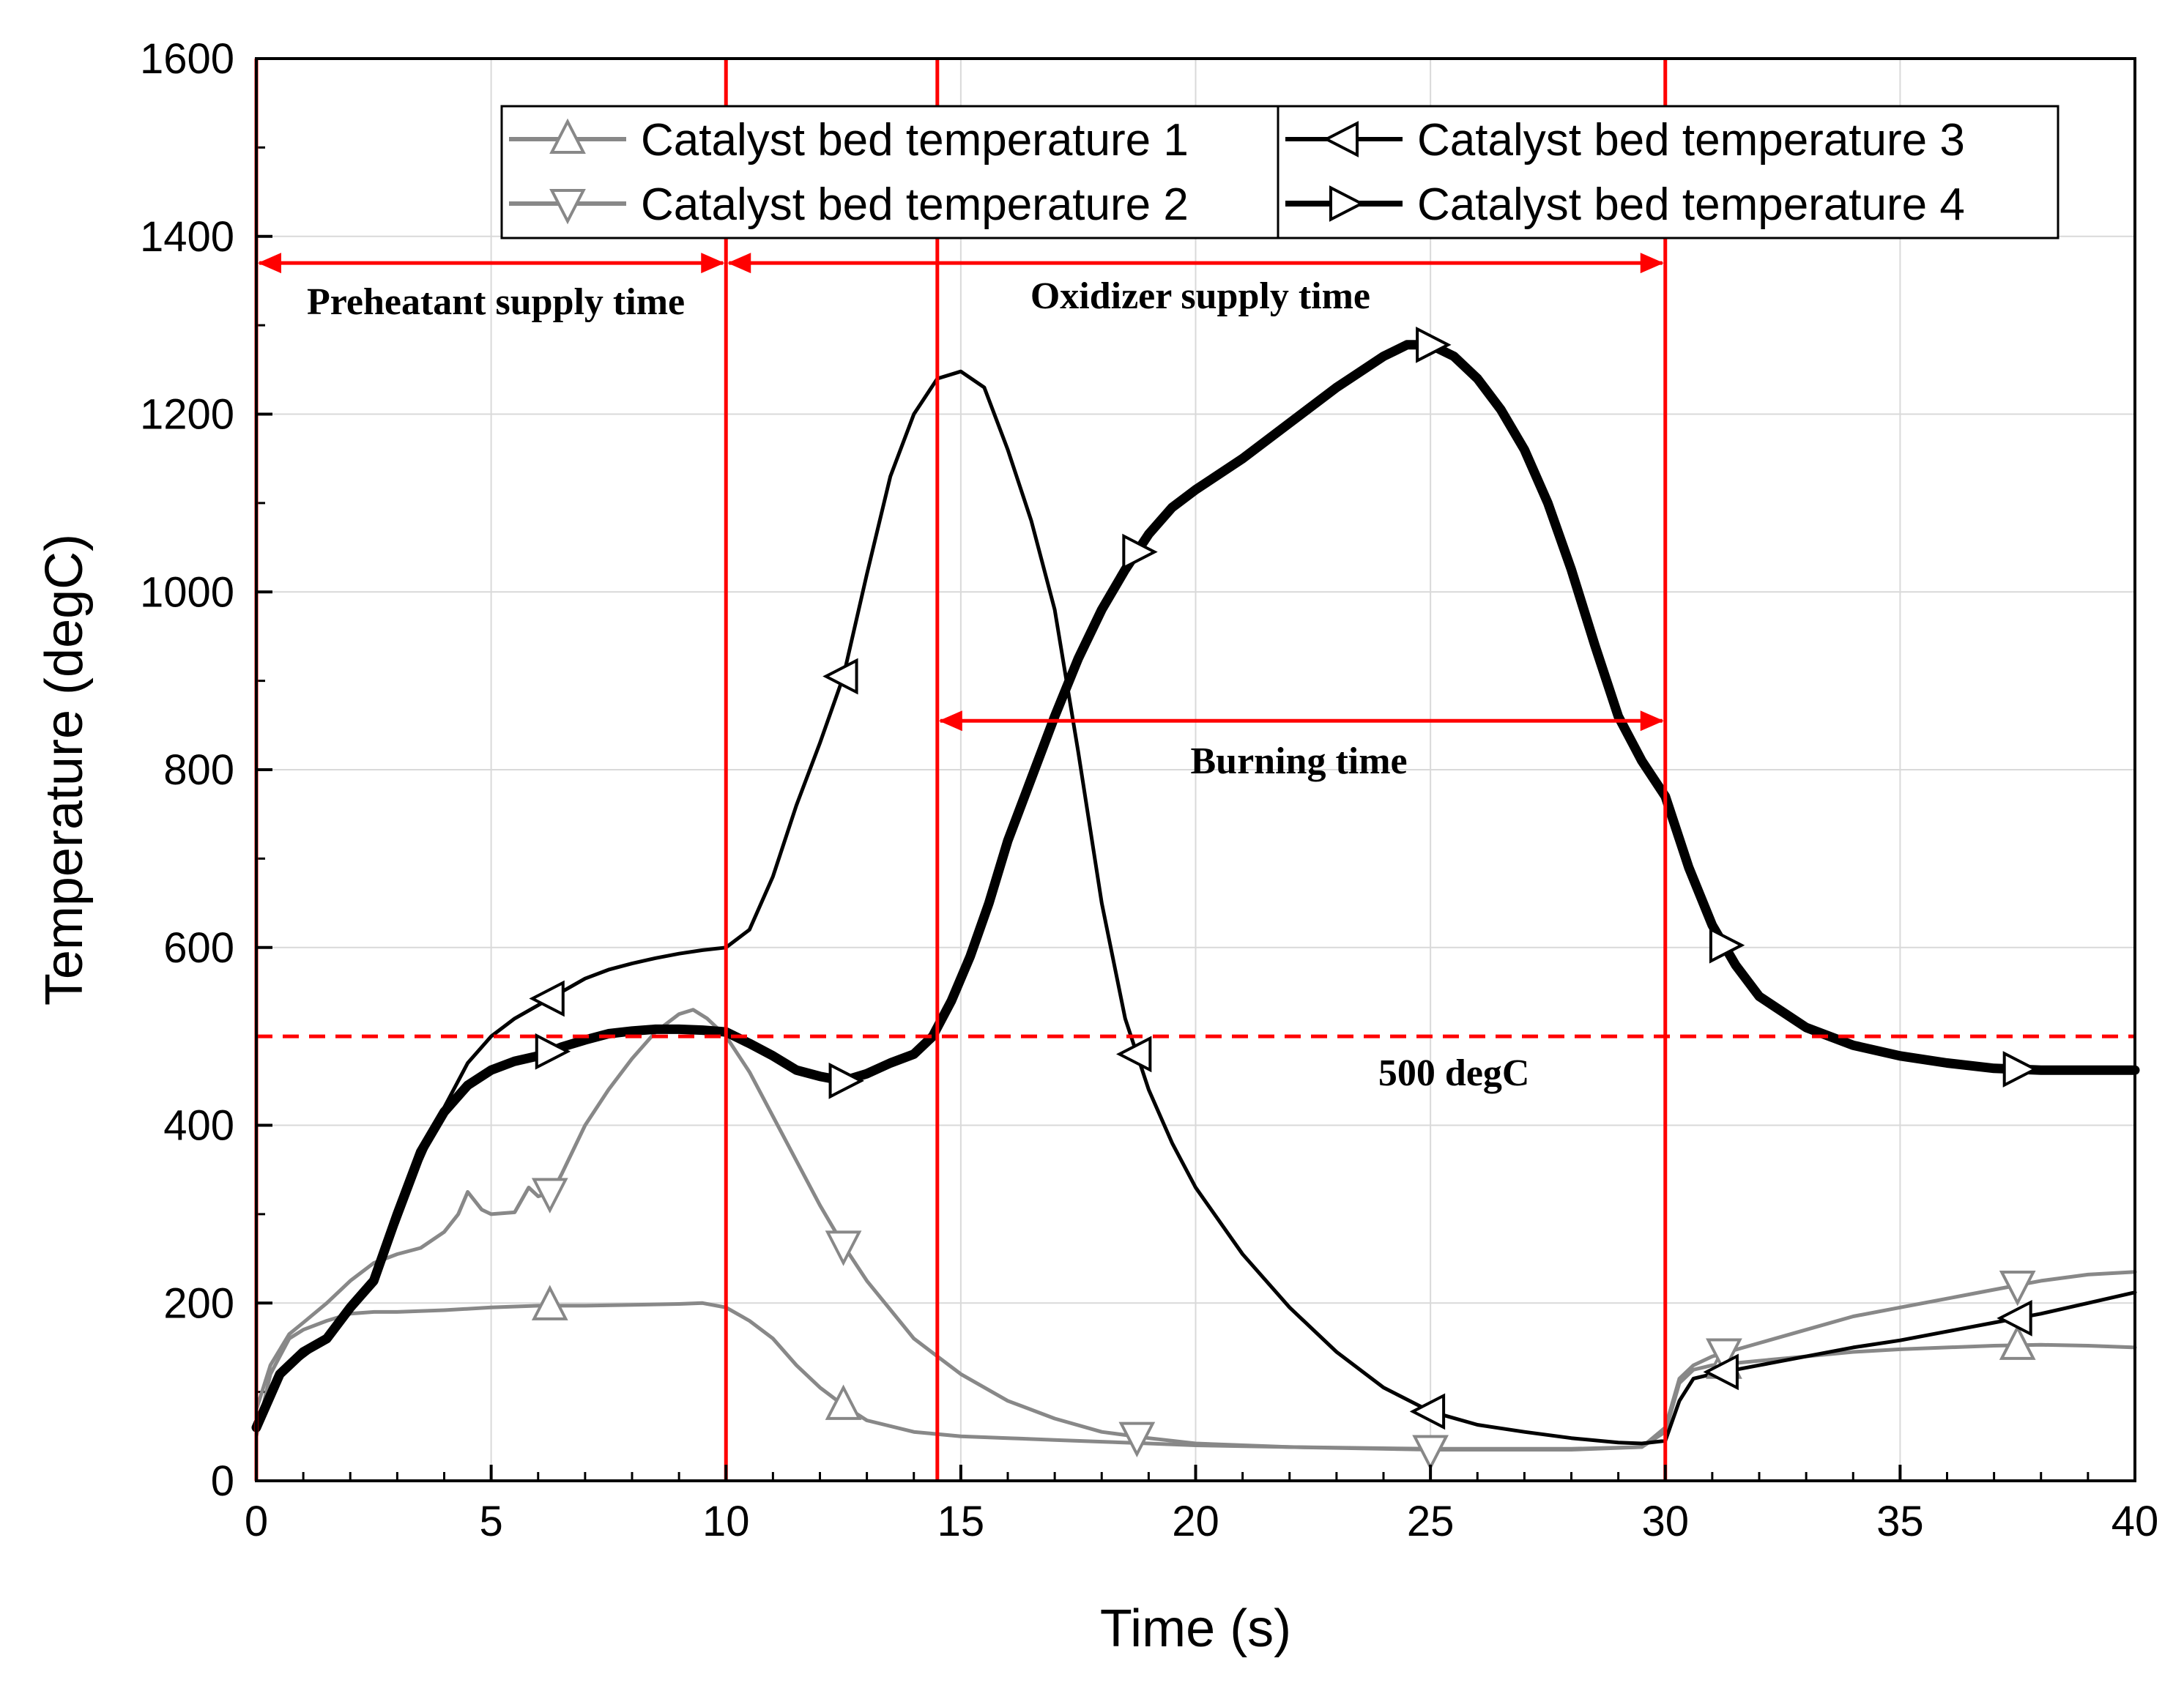  I want to click on legend-label: Catalyst bed temperature 2, so click(915, 205).